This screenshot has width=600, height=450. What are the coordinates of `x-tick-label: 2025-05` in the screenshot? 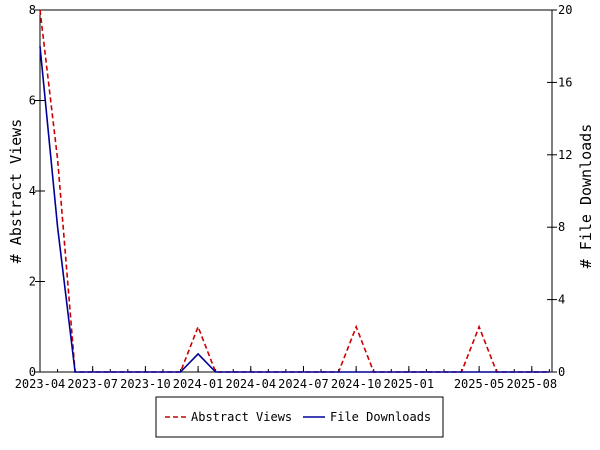 It's located at (479, 384).